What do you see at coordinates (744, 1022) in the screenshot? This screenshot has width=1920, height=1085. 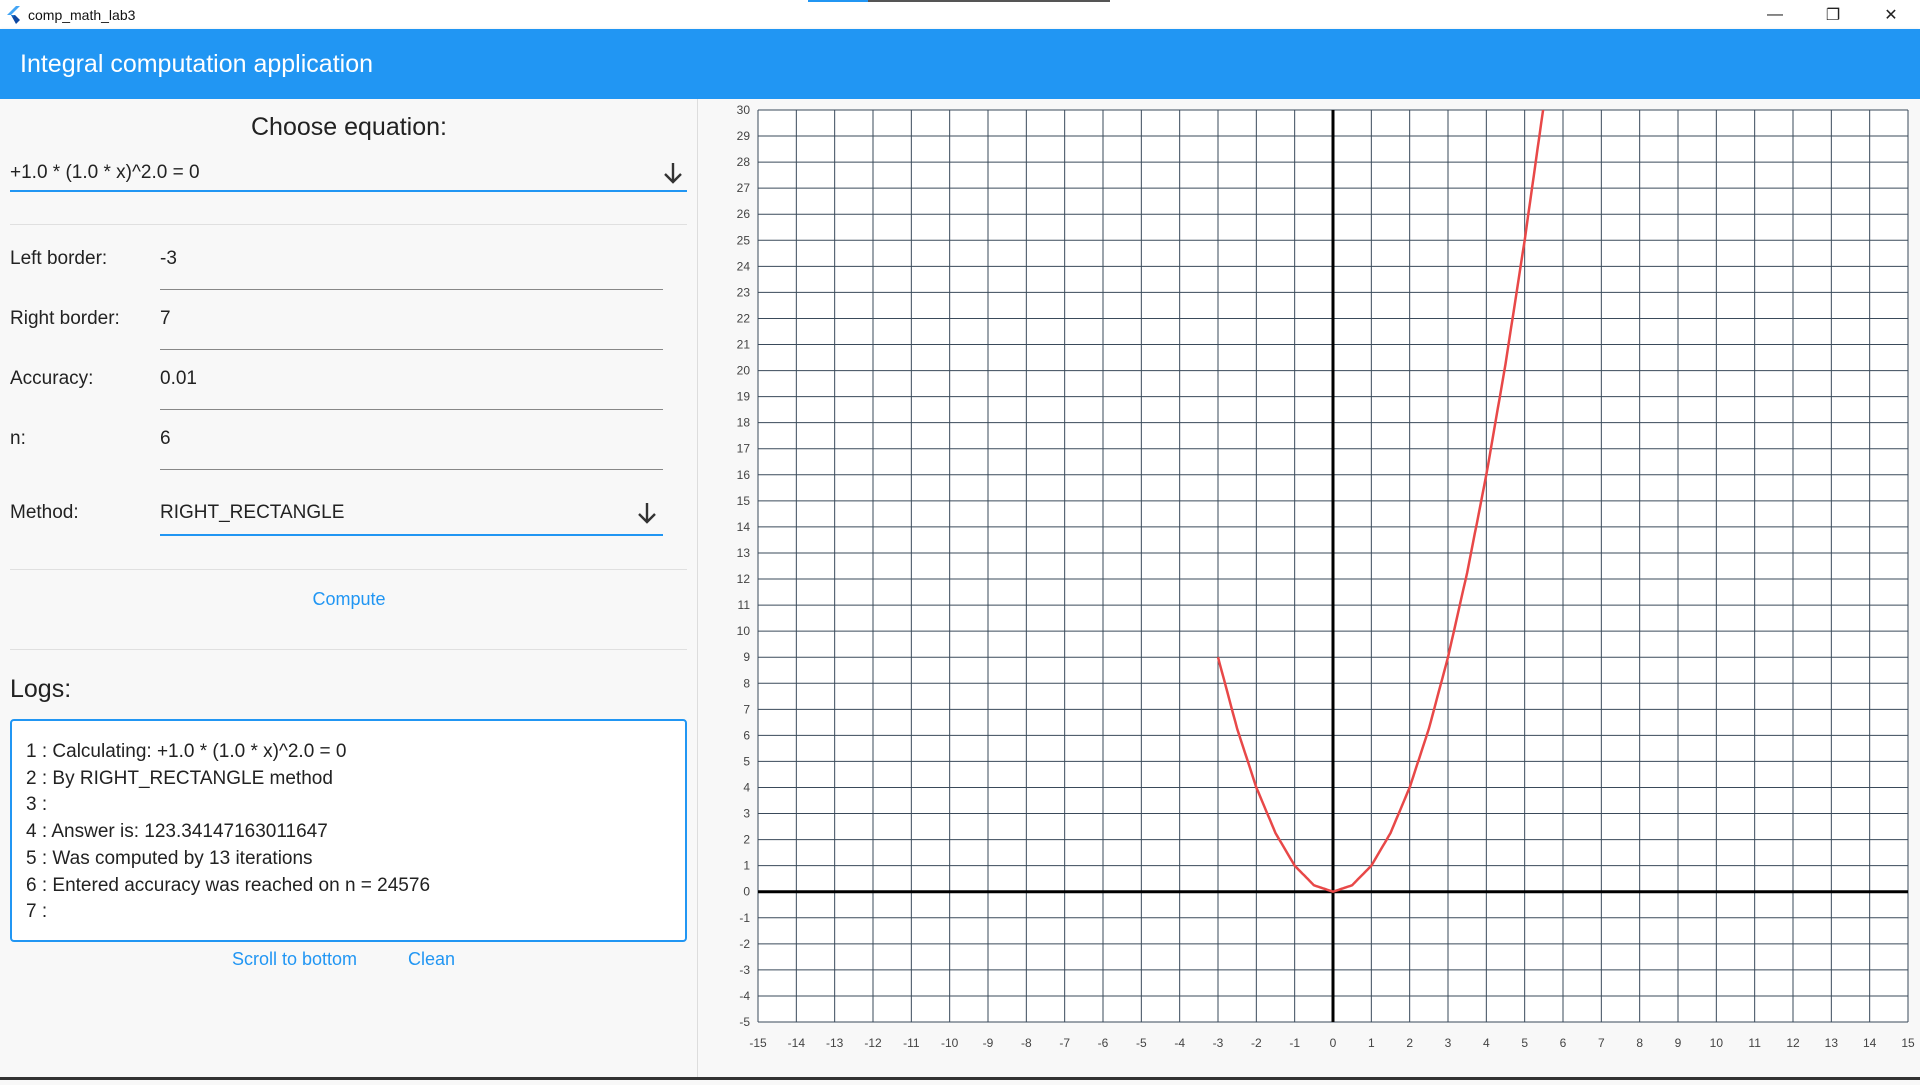 I see `y-tick-label: -5` at bounding box center [744, 1022].